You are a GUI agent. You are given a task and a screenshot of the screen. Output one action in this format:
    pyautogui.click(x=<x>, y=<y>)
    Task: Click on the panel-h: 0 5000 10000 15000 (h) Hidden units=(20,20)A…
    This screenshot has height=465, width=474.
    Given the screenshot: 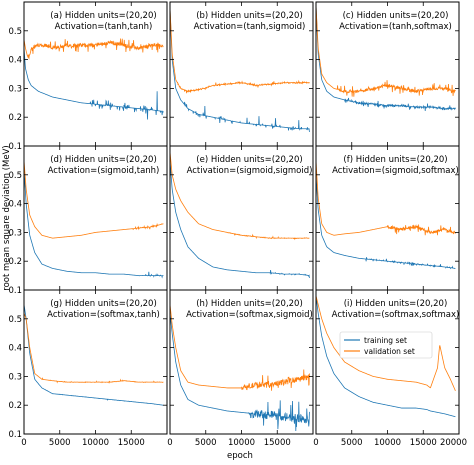 What is the action you would take?
    pyautogui.click(x=240, y=368)
    